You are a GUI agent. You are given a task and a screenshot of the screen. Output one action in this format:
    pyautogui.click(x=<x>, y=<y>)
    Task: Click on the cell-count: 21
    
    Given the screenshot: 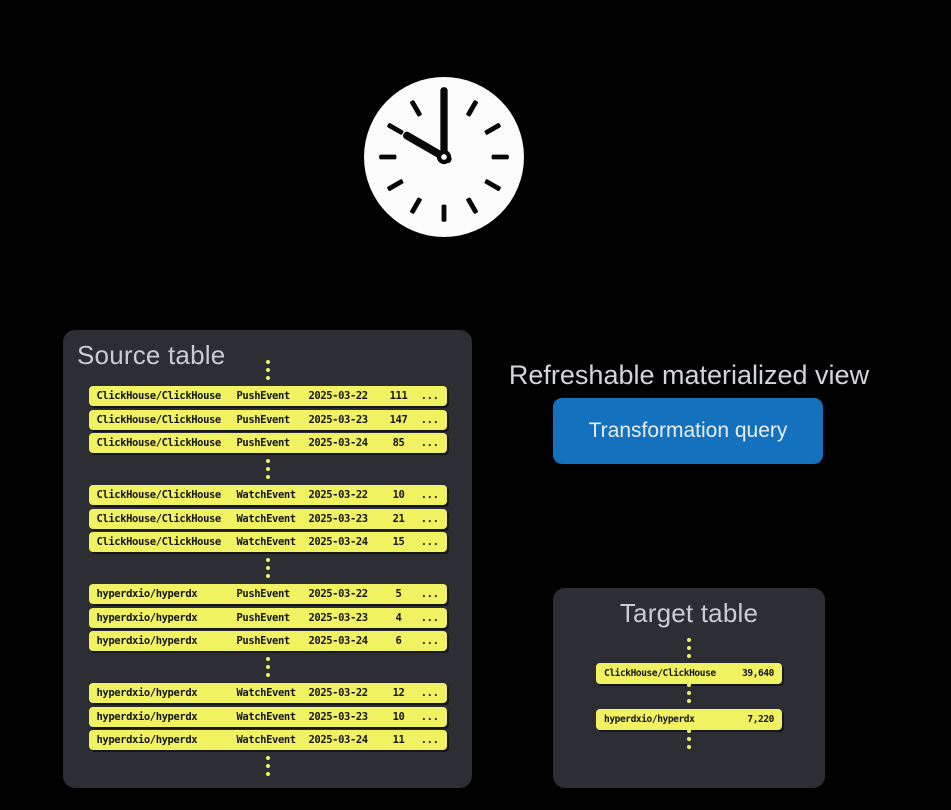 What is the action you would take?
    pyautogui.click(x=398, y=518)
    